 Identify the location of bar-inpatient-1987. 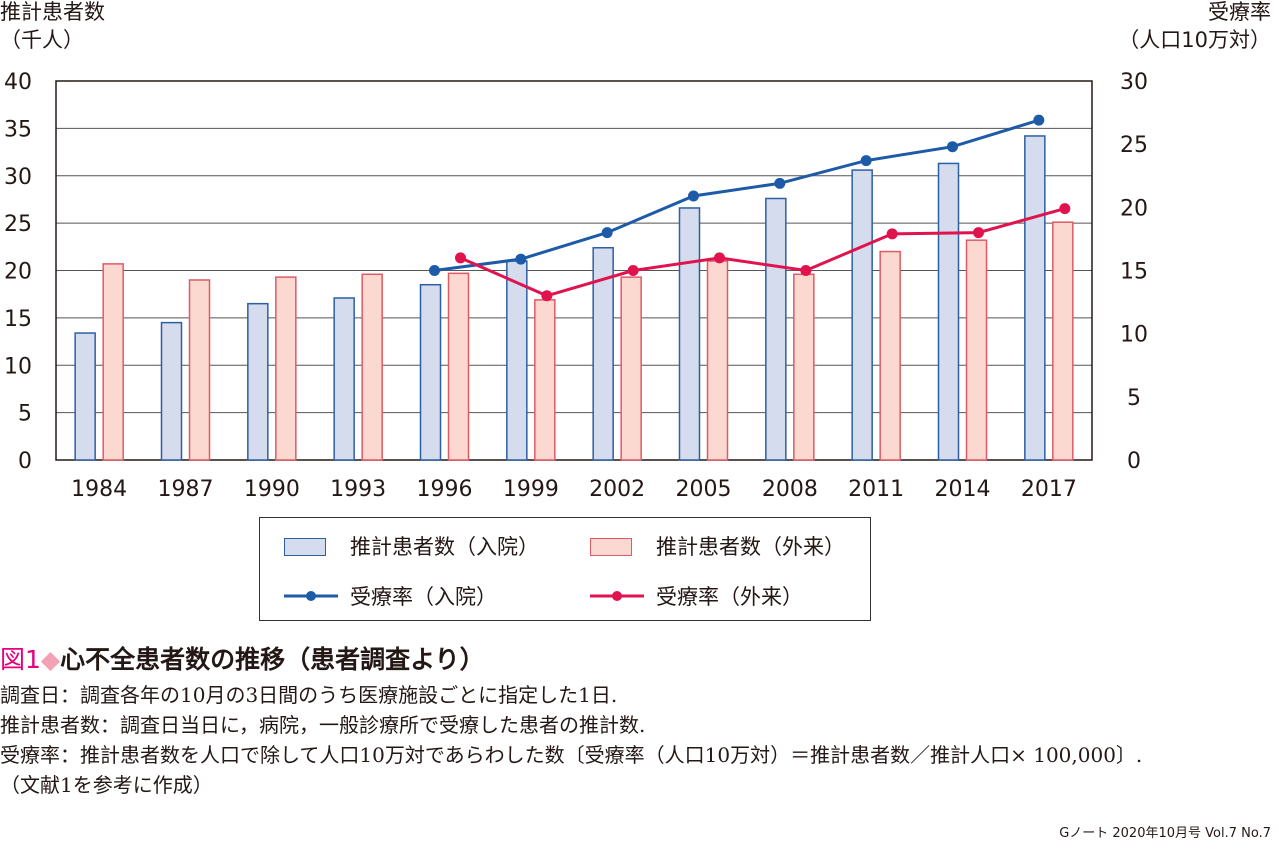
(171, 391).